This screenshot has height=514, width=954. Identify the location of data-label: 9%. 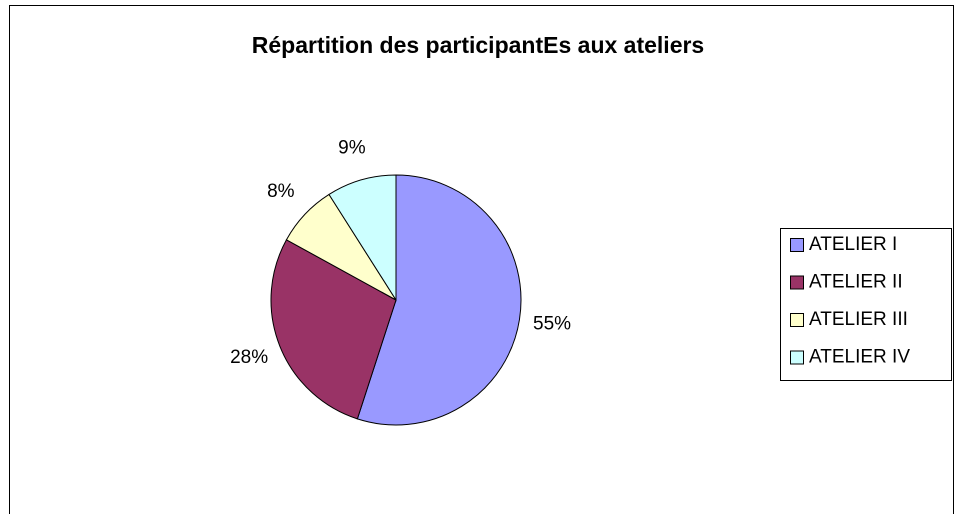
(352, 147).